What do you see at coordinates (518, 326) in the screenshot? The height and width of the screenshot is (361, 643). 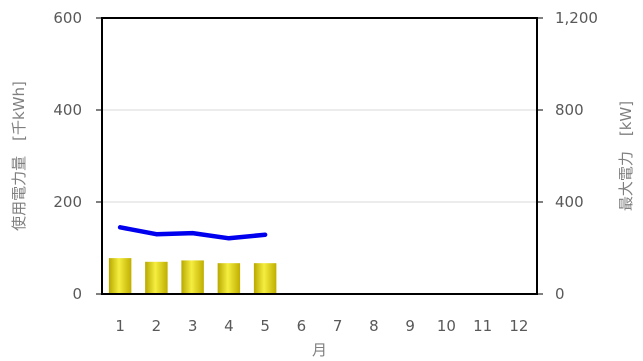 I see `x-tick-label: 12` at bounding box center [518, 326].